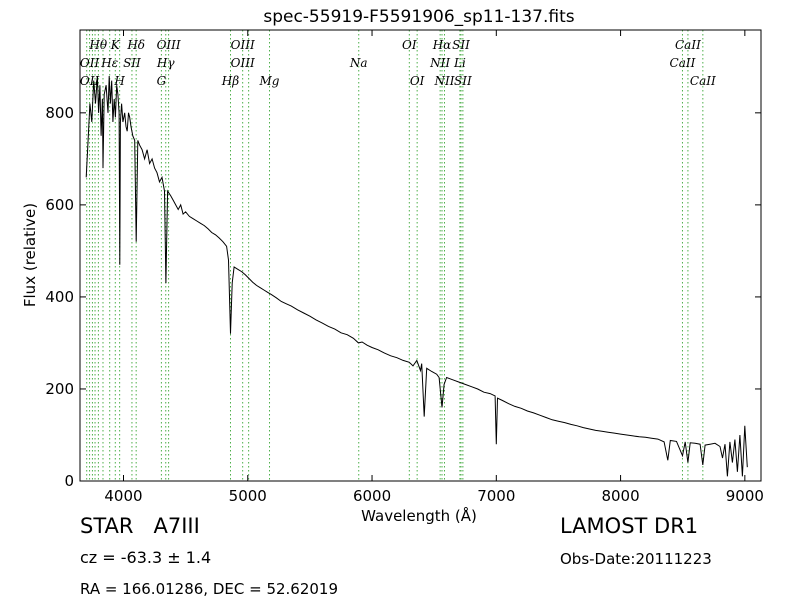 The image size is (800, 600). I want to click on x-tick-label: 8000, so click(620, 496).